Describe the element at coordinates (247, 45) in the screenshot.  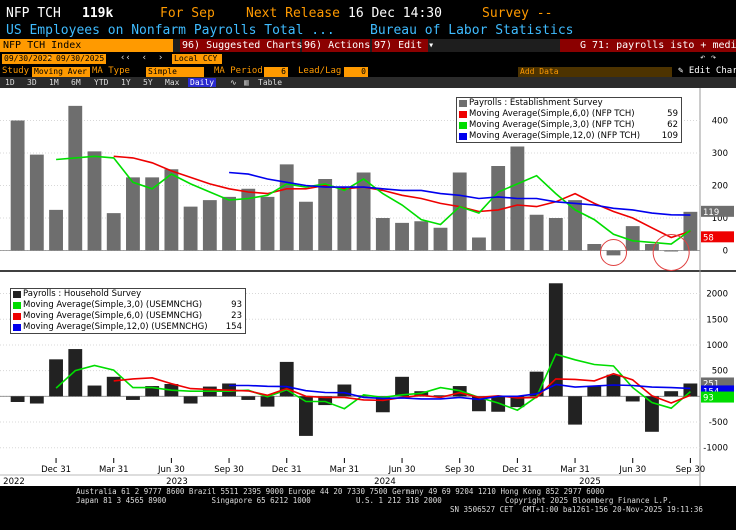
I see `suggested-charts-button: 96) Suggested Charts ▾` at that location.